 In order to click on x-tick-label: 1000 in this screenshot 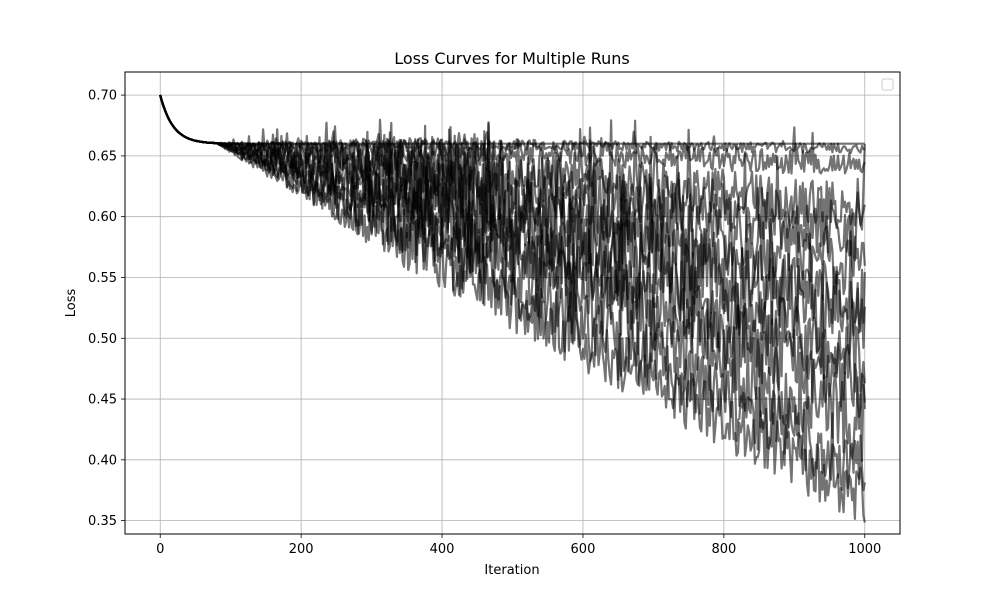, I will do `click(864, 549)`.